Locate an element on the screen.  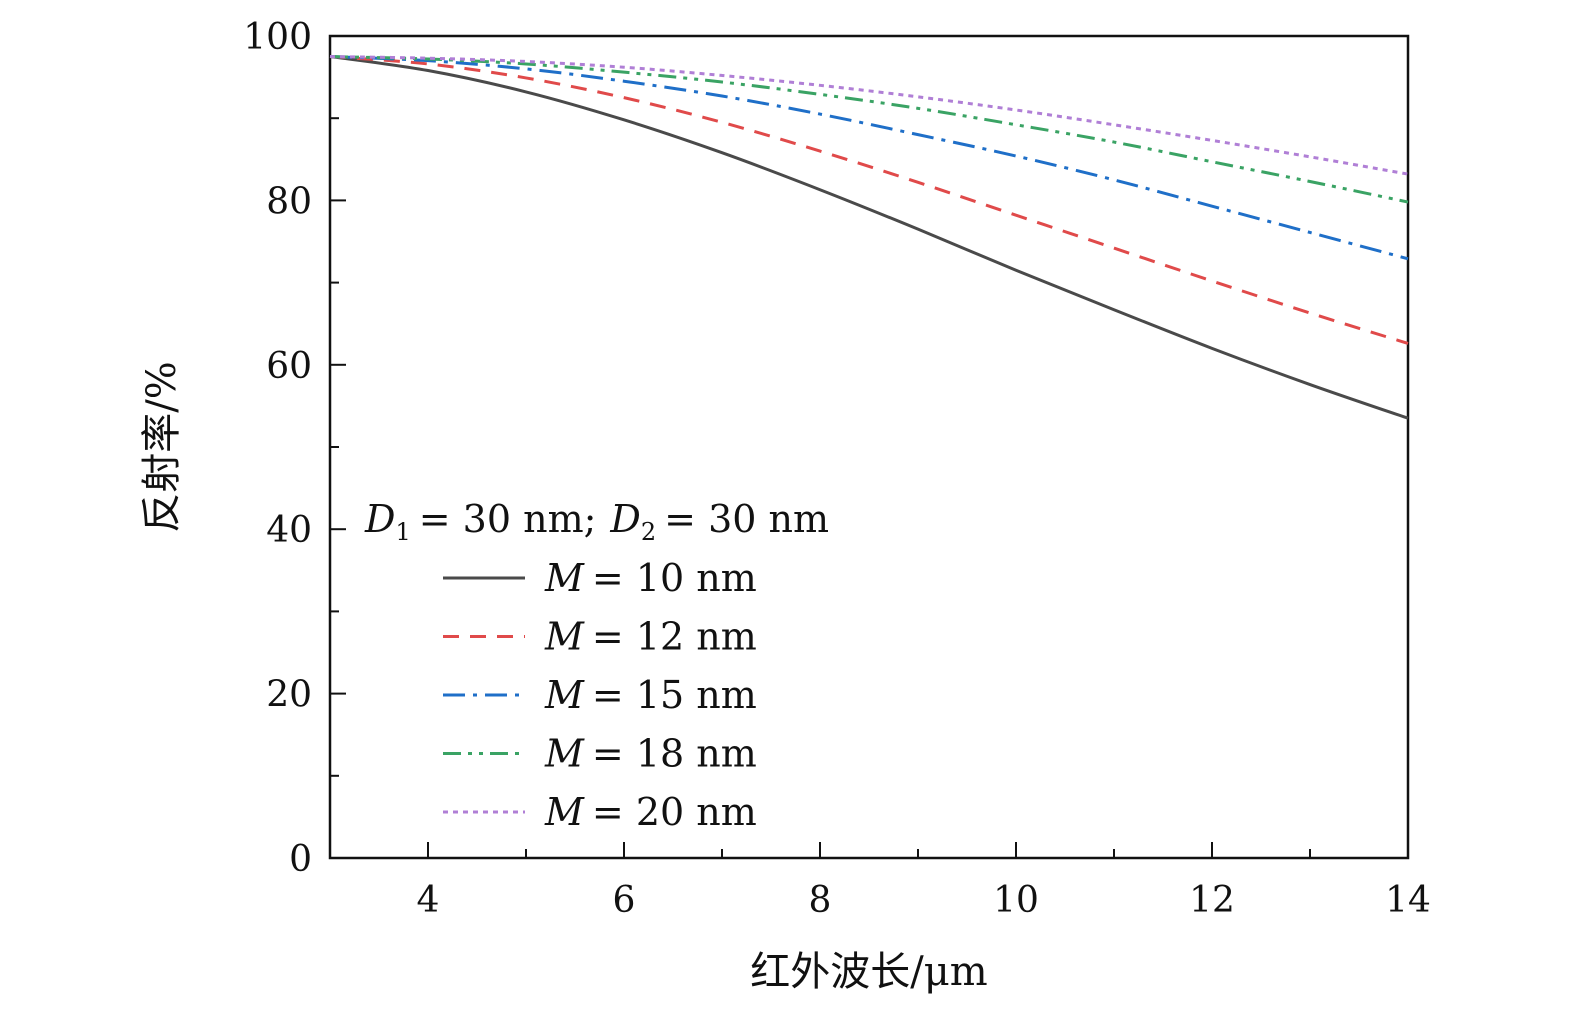
series-line-20nm is located at coordinates (869, 115).